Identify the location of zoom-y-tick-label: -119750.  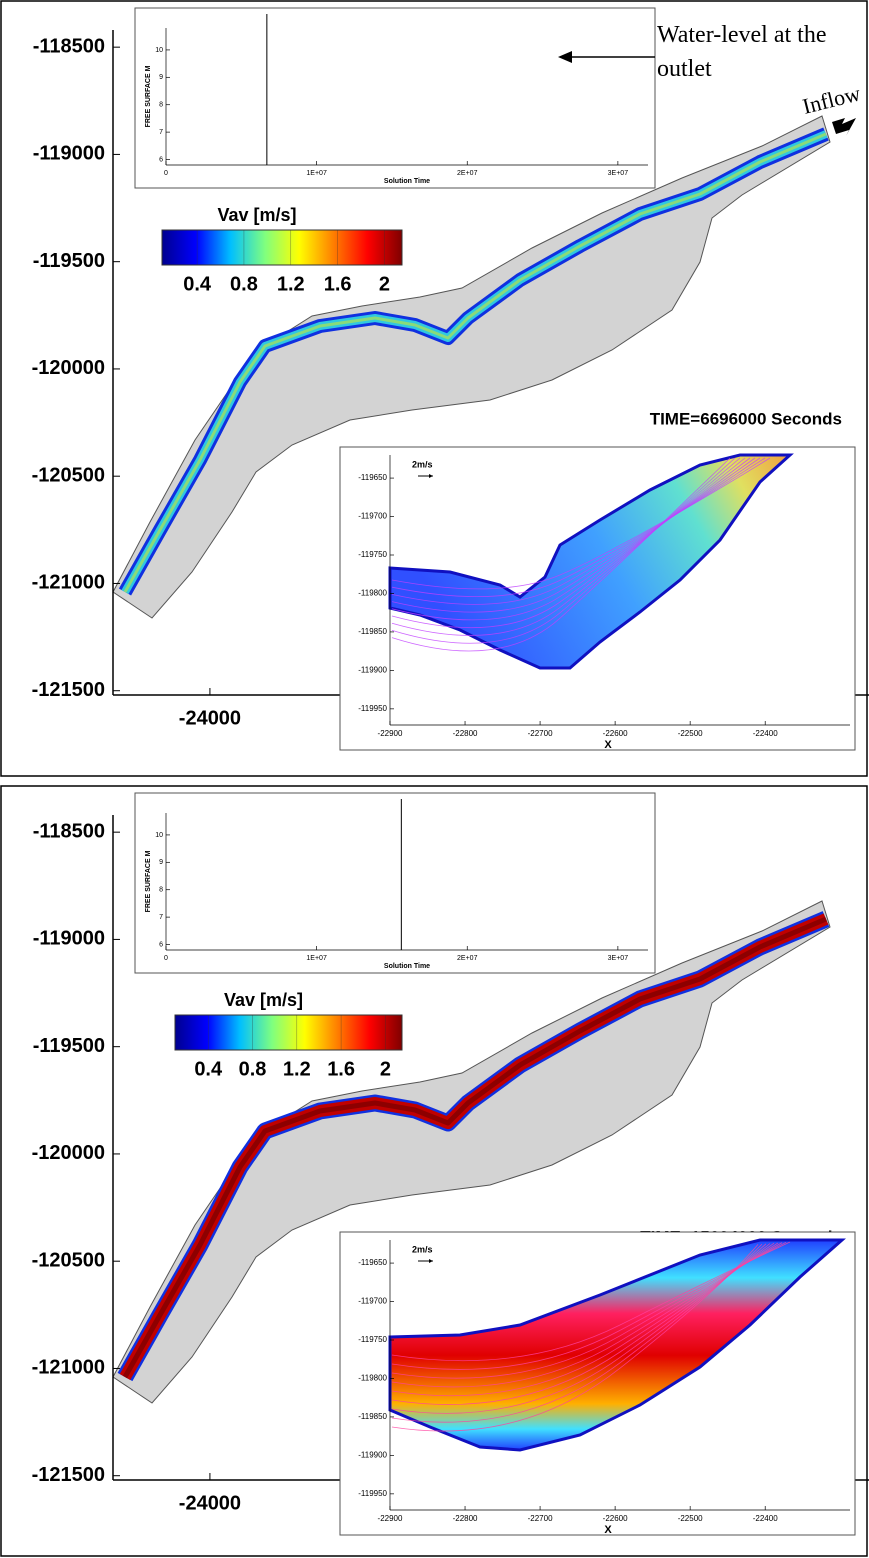
(372, 554).